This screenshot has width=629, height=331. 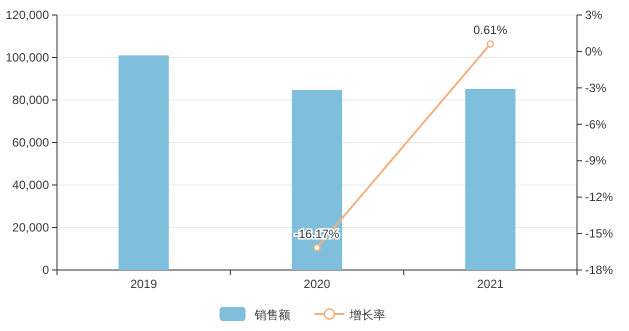 I want to click on y-tick-label: 100,000, so click(x=28, y=57).